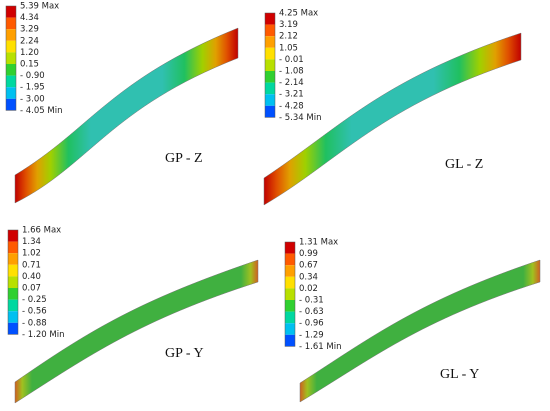 This screenshot has width=550, height=411. I want to click on legend-label: - 0.56, so click(34, 312).